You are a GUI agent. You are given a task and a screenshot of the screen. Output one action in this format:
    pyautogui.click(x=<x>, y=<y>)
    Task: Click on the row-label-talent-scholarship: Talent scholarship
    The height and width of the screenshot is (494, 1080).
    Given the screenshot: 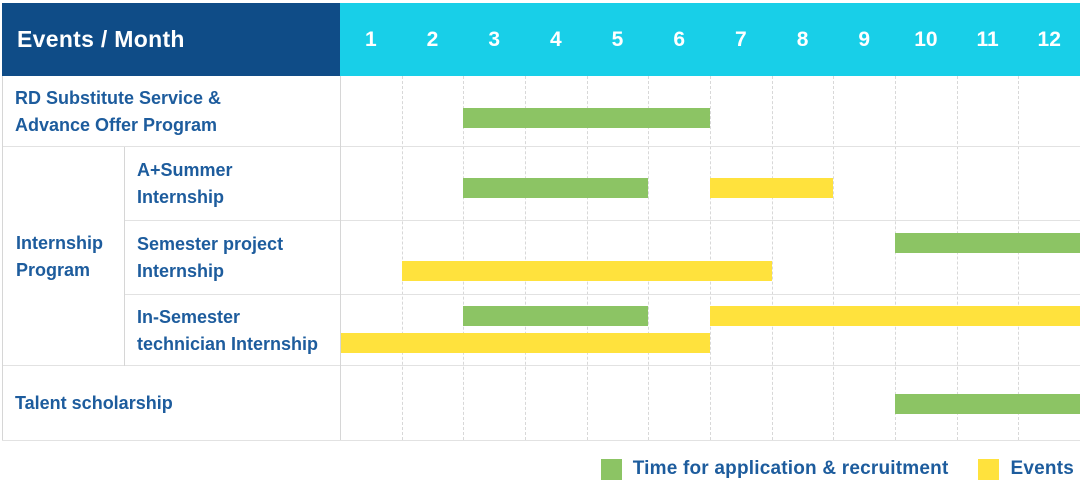 What is the action you would take?
    pyautogui.click(x=171, y=403)
    